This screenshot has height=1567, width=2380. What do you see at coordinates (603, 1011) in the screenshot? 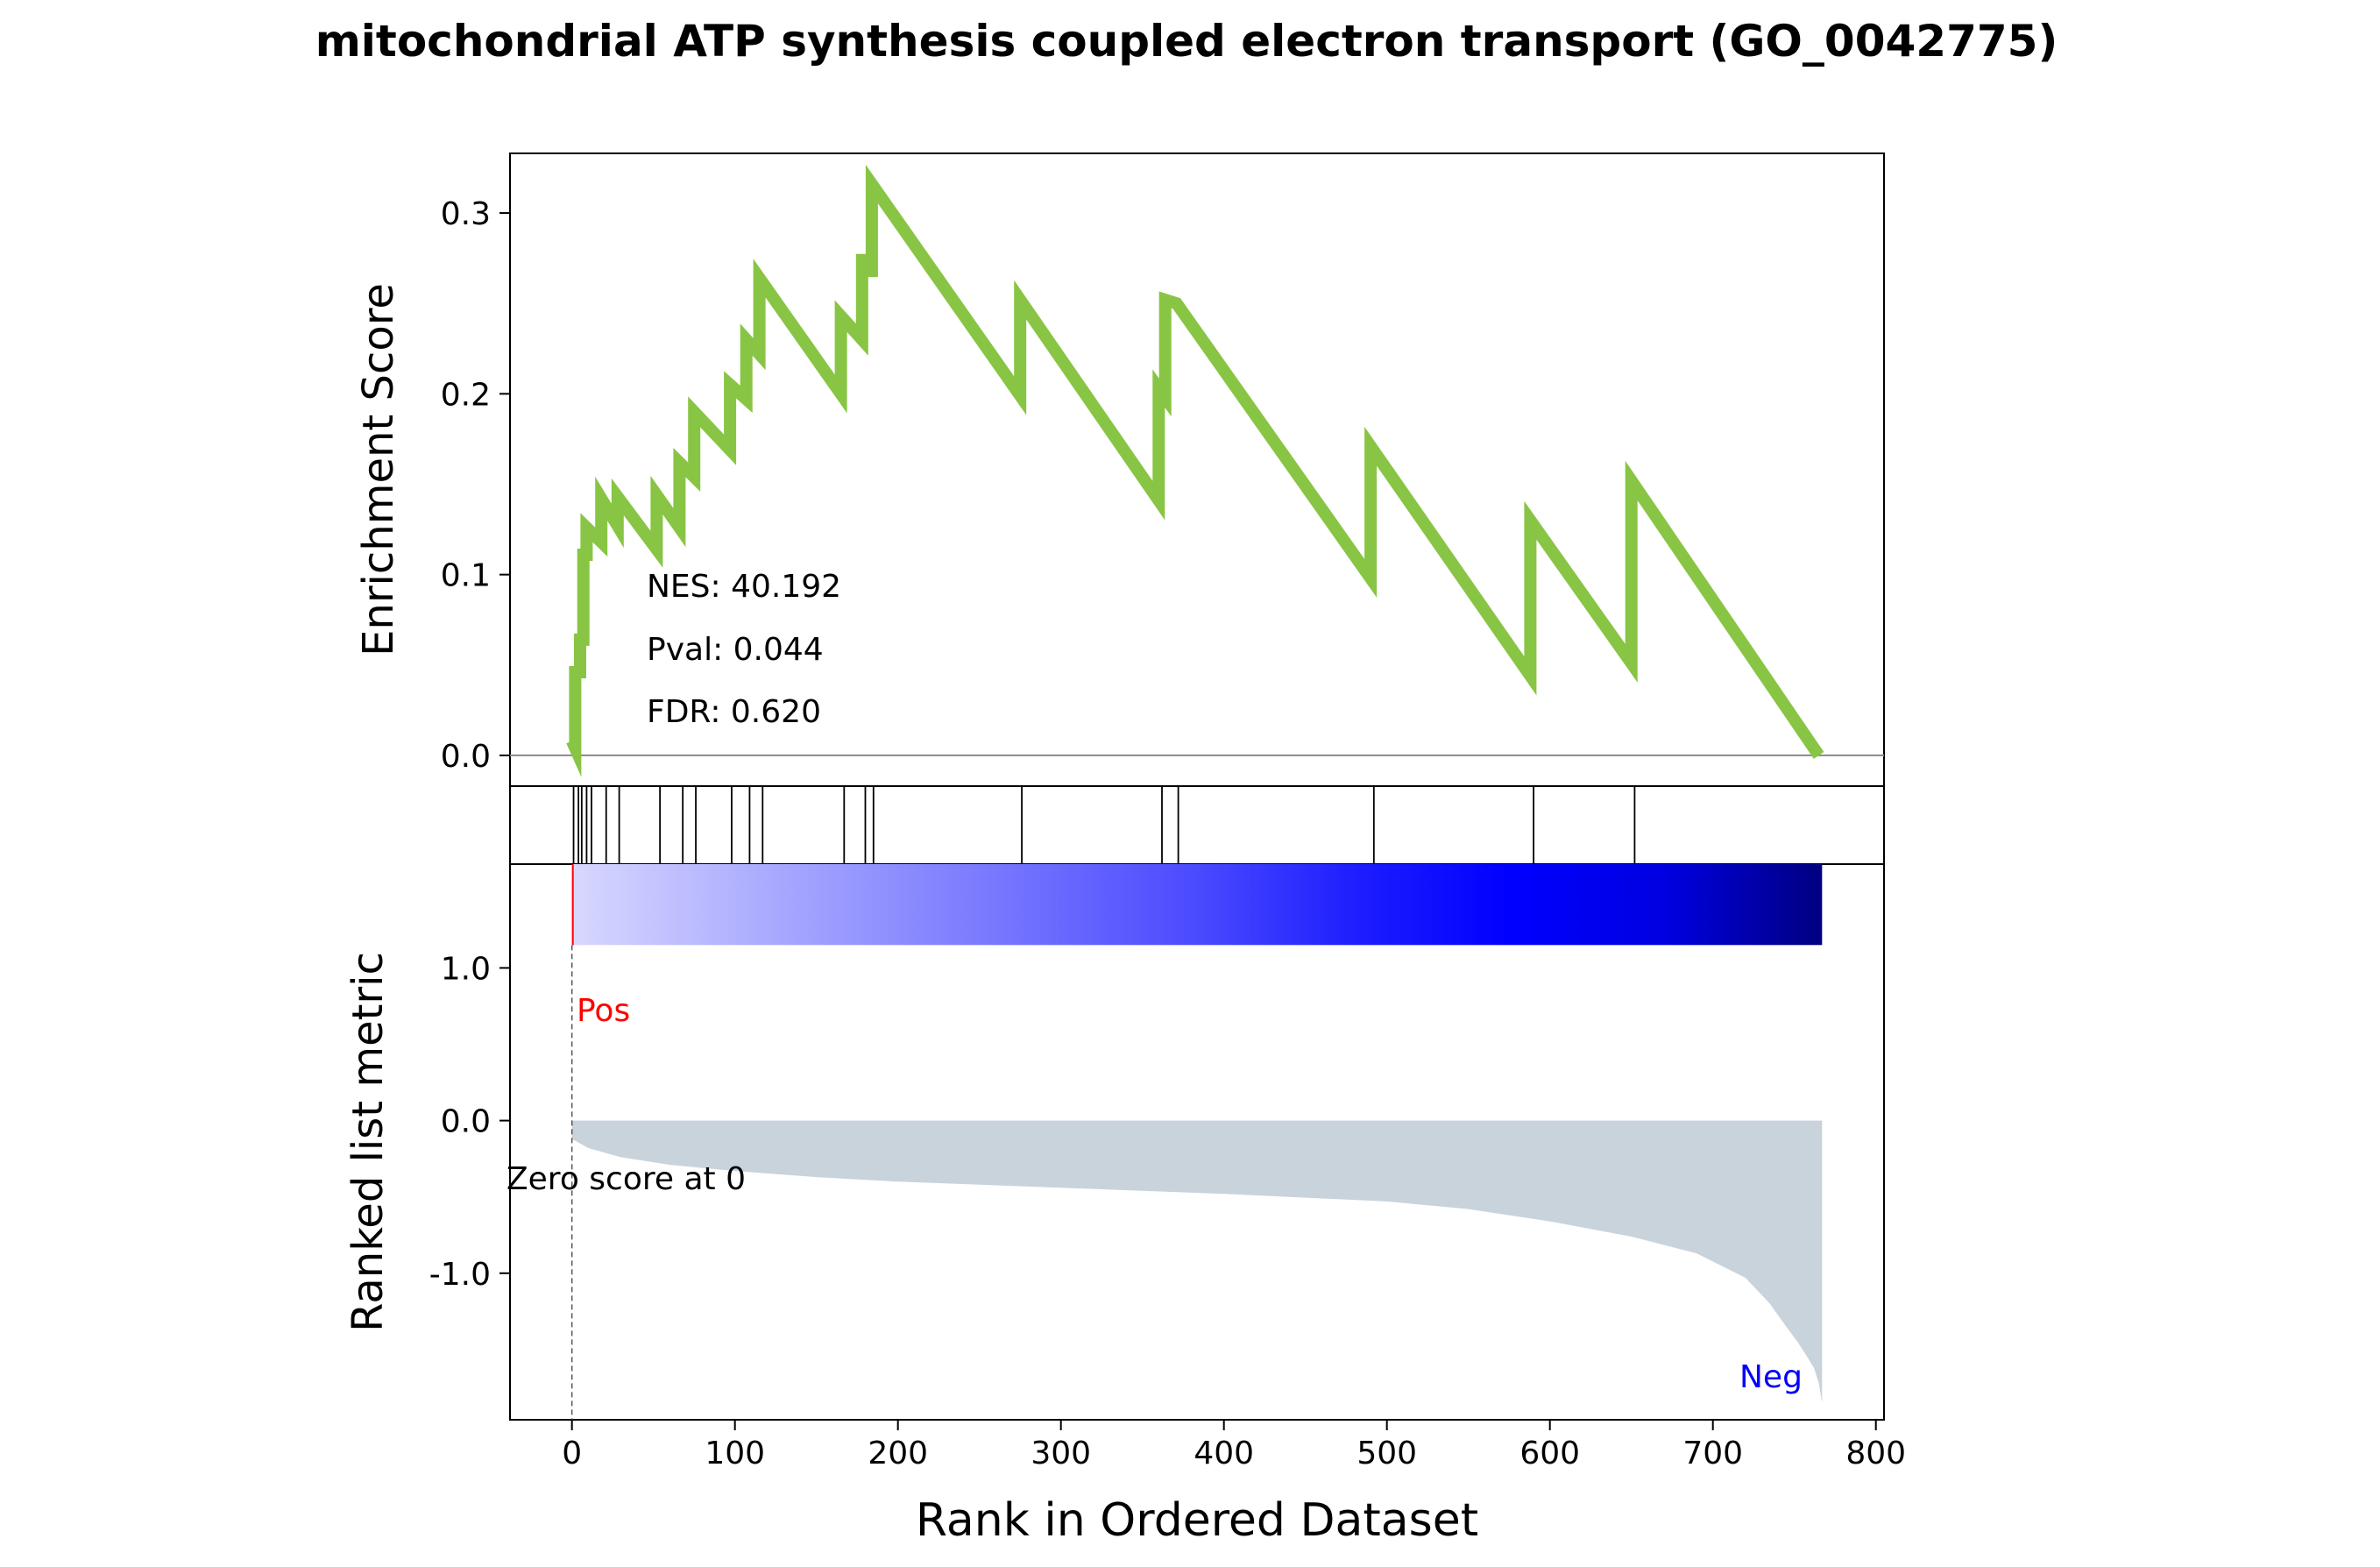
I see `pos-label: Pos` at bounding box center [603, 1011].